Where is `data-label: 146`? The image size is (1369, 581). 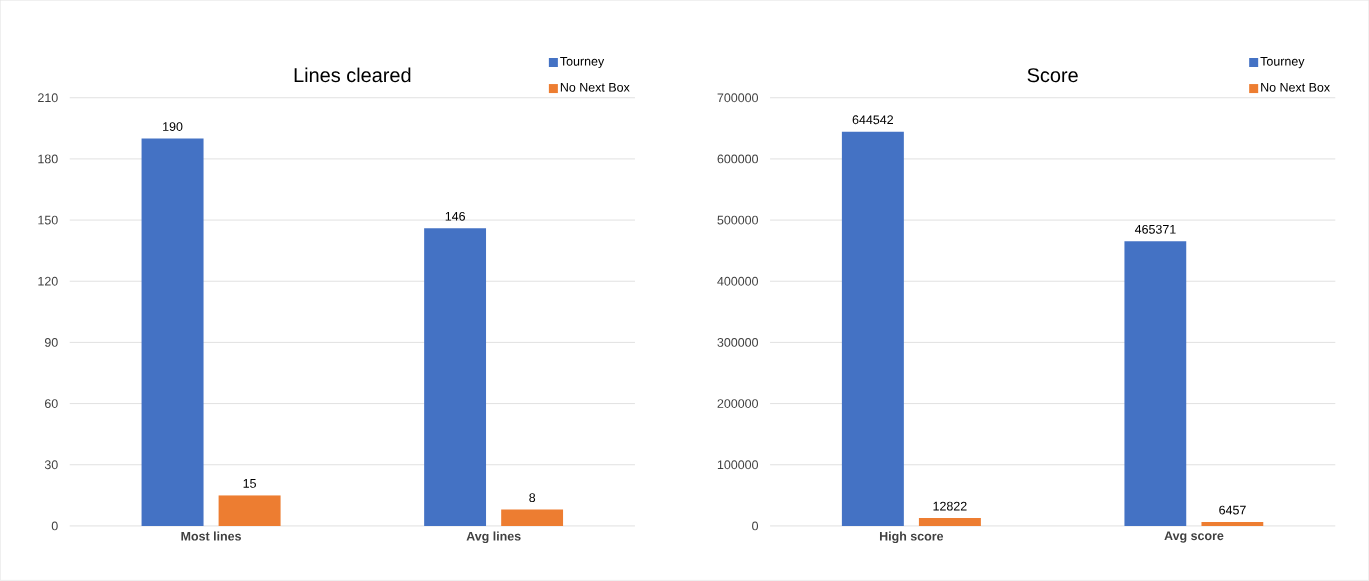
data-label: 146 is located at coordinates (455, 216).